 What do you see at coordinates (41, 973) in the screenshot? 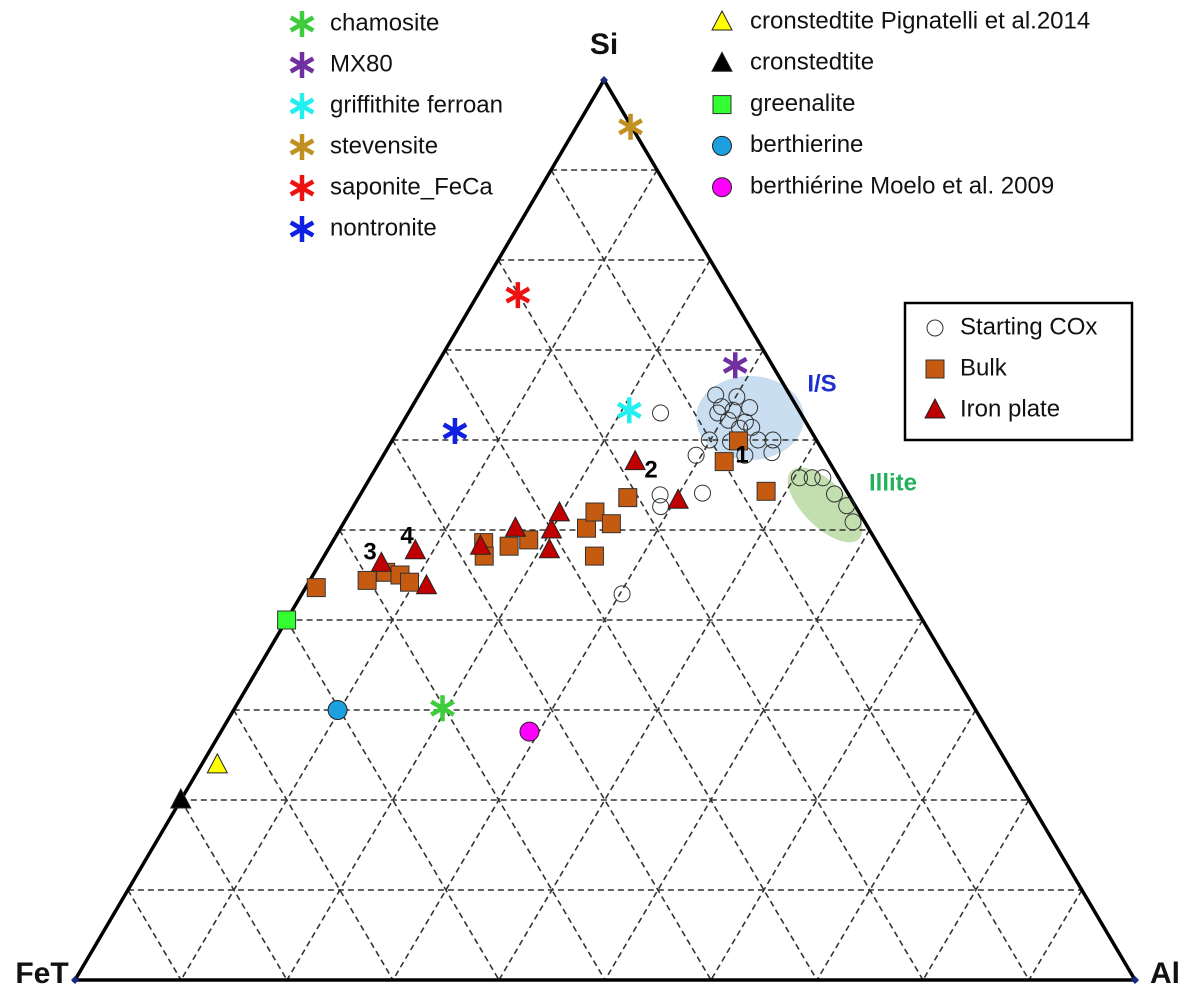
I see `vertex-label: FeT` at bounding box center [41, 973].